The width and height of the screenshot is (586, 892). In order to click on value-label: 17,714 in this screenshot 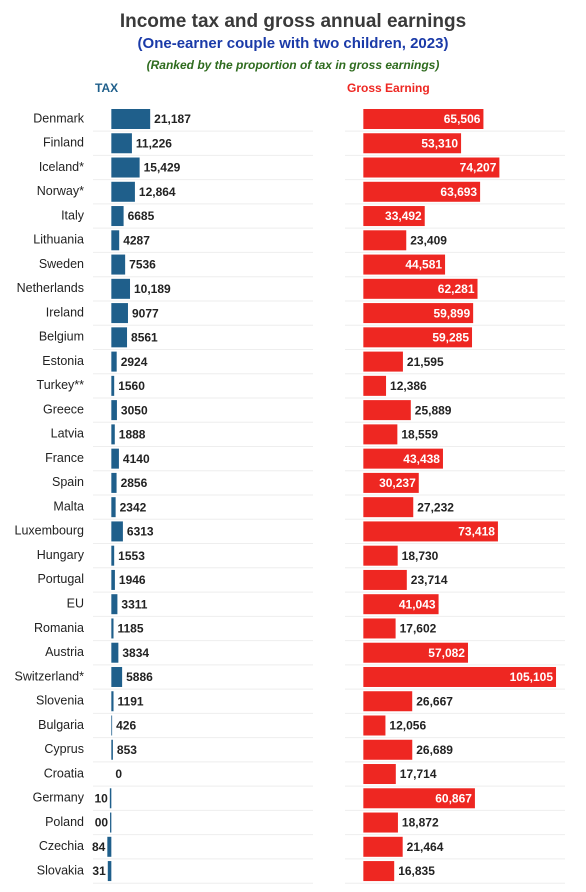, I will do `click(418, 774)`.